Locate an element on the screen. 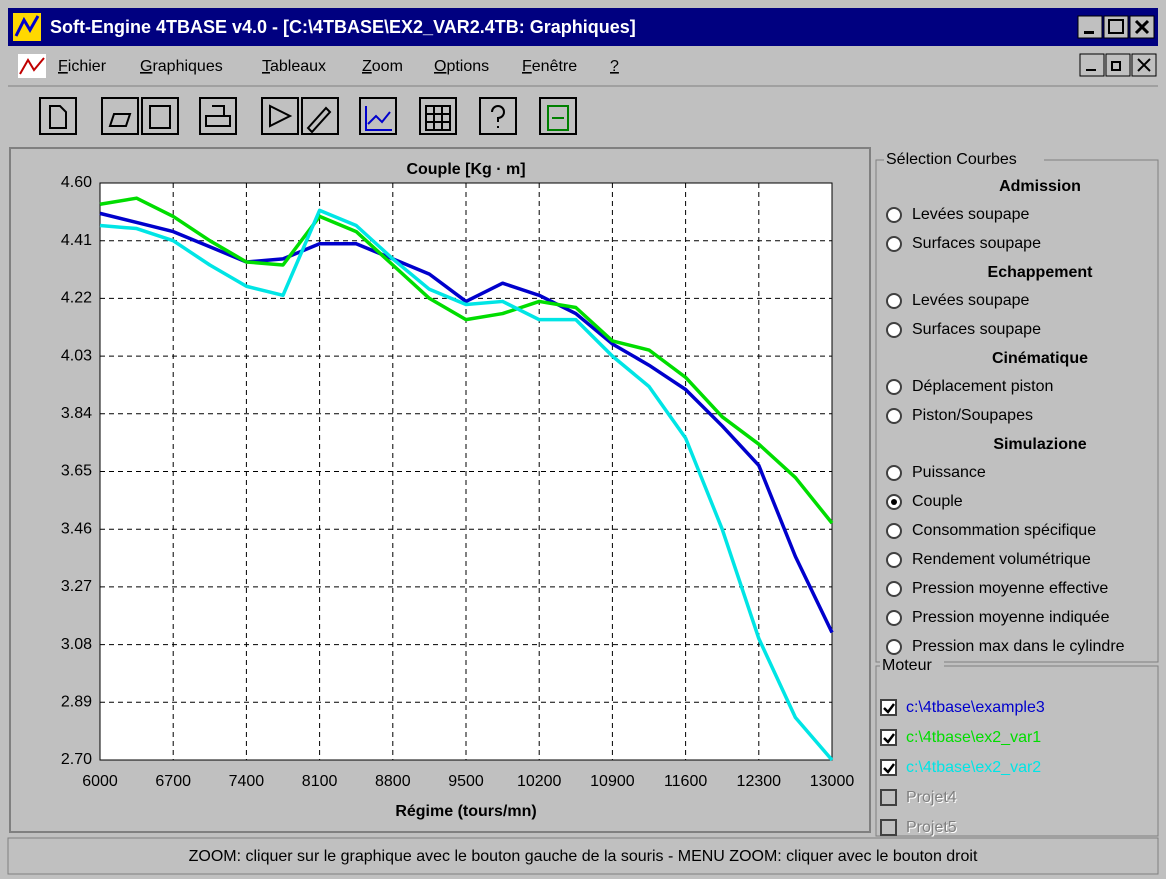  group-heading: Cinématique is located at coordinates (1040, 358).